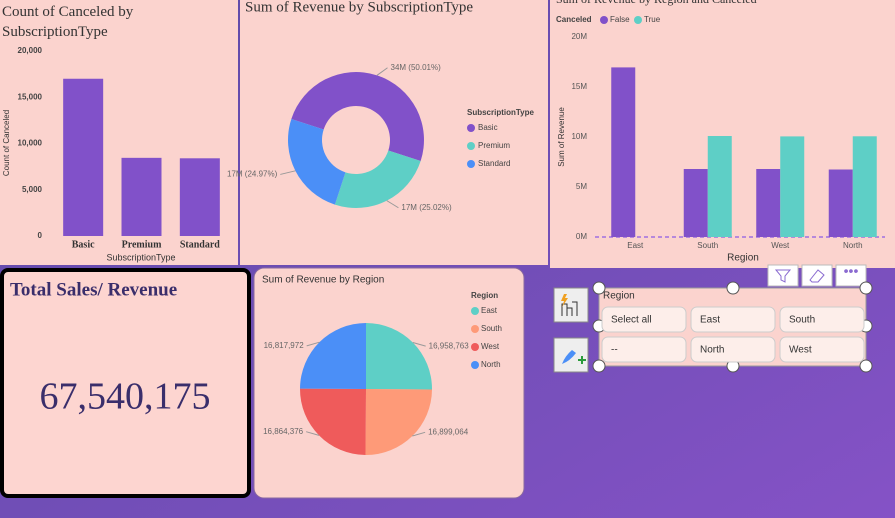 The image size is (895, 518). Describe the element at coordinates (491, 364) in the screenshot. I see `legend-label: North` at that location.